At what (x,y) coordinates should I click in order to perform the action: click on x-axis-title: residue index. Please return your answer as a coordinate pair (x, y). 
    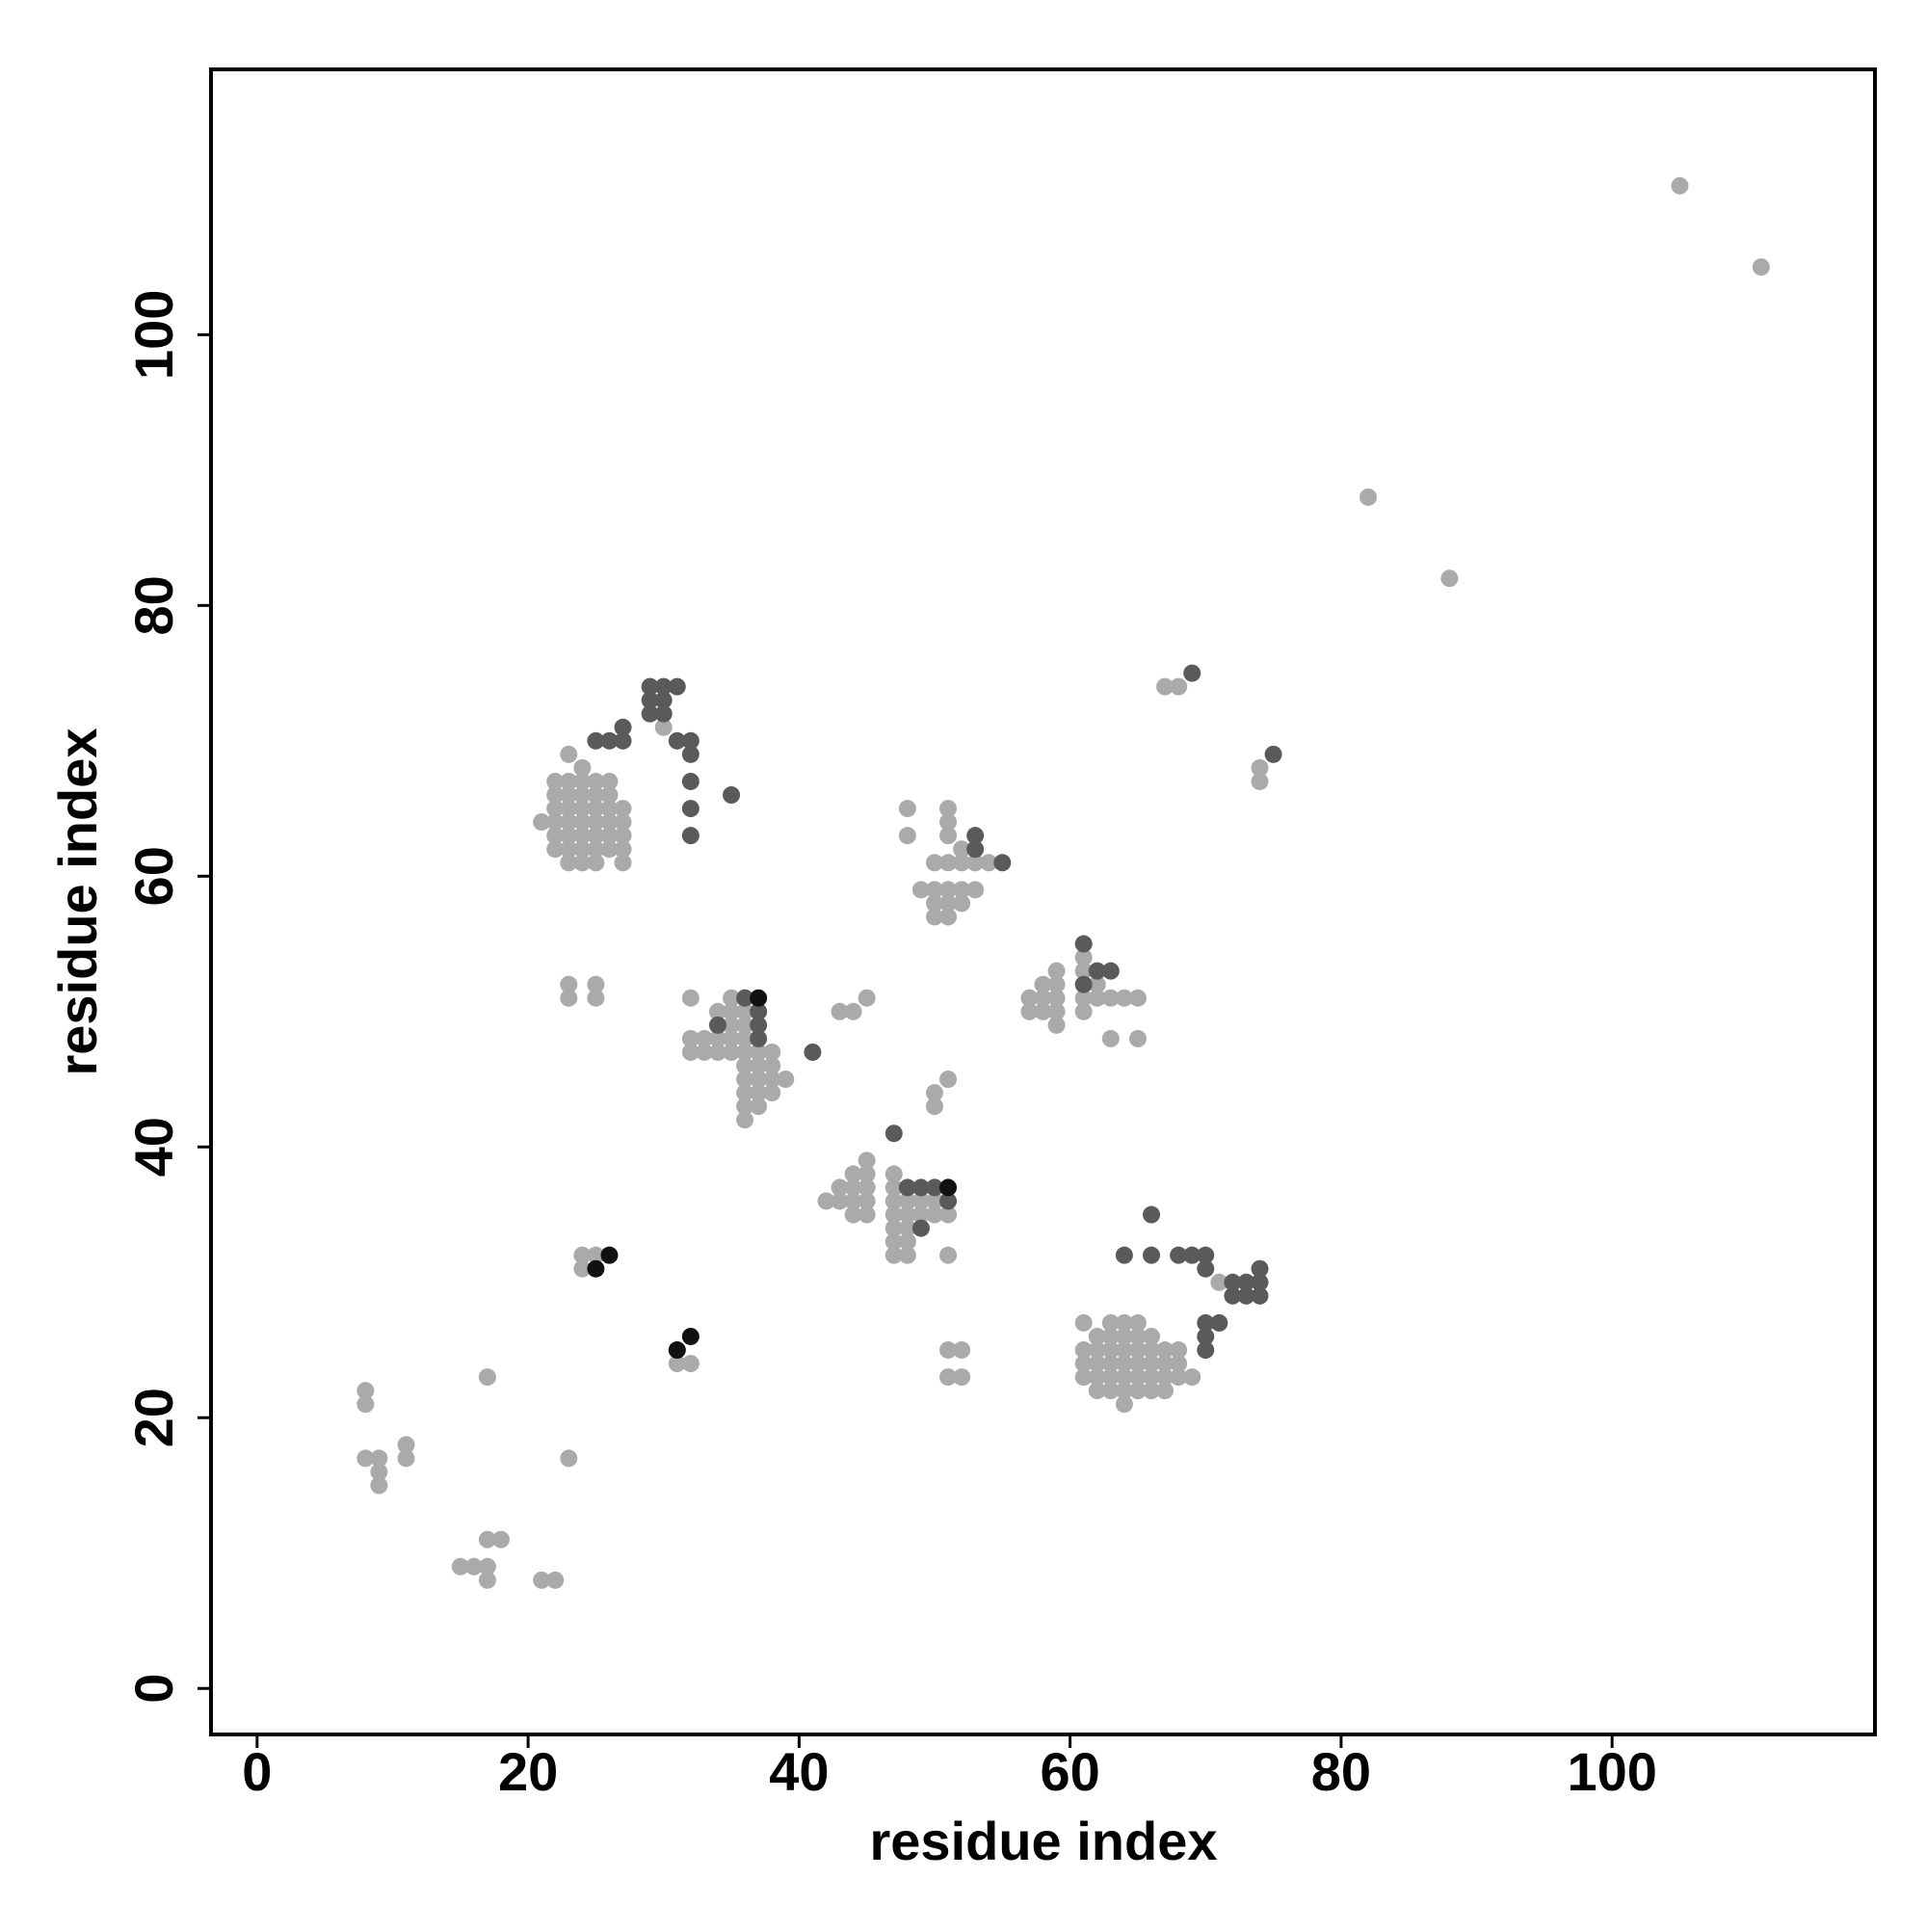
    Looking at the image, I should click on (1043, 1841).